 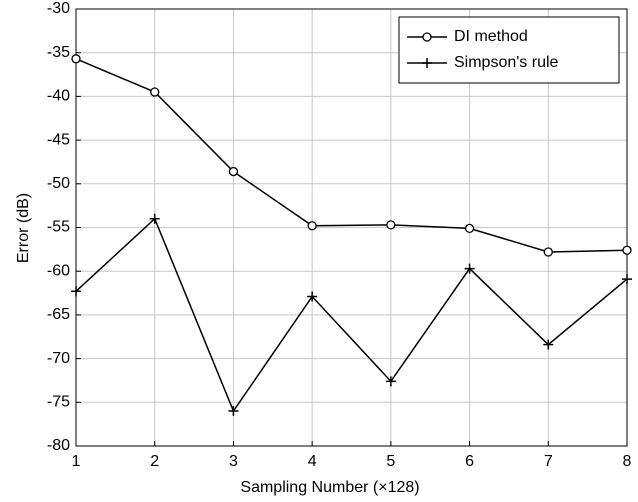 What do you see at coordinates (76, 461) in the screenshot?
I see `x-tick-label: 1` at bounding box center [76, 461].